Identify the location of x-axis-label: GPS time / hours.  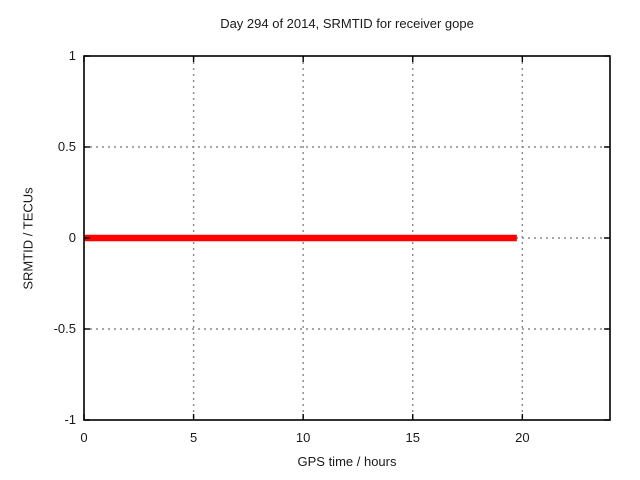
(347, 461).